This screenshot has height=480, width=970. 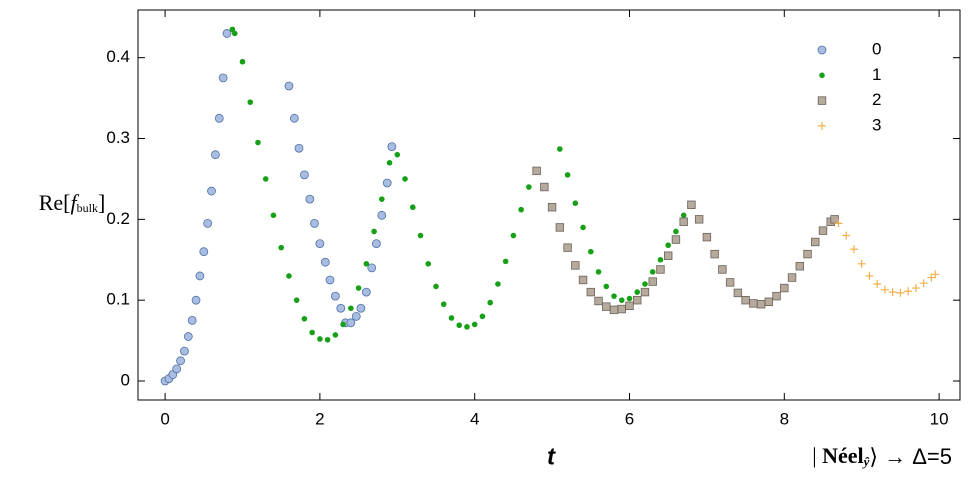 What do you see at coordinates (876, 99) in the screenshot?
I see `legend-label: 2` at bounding box center [876, 99].